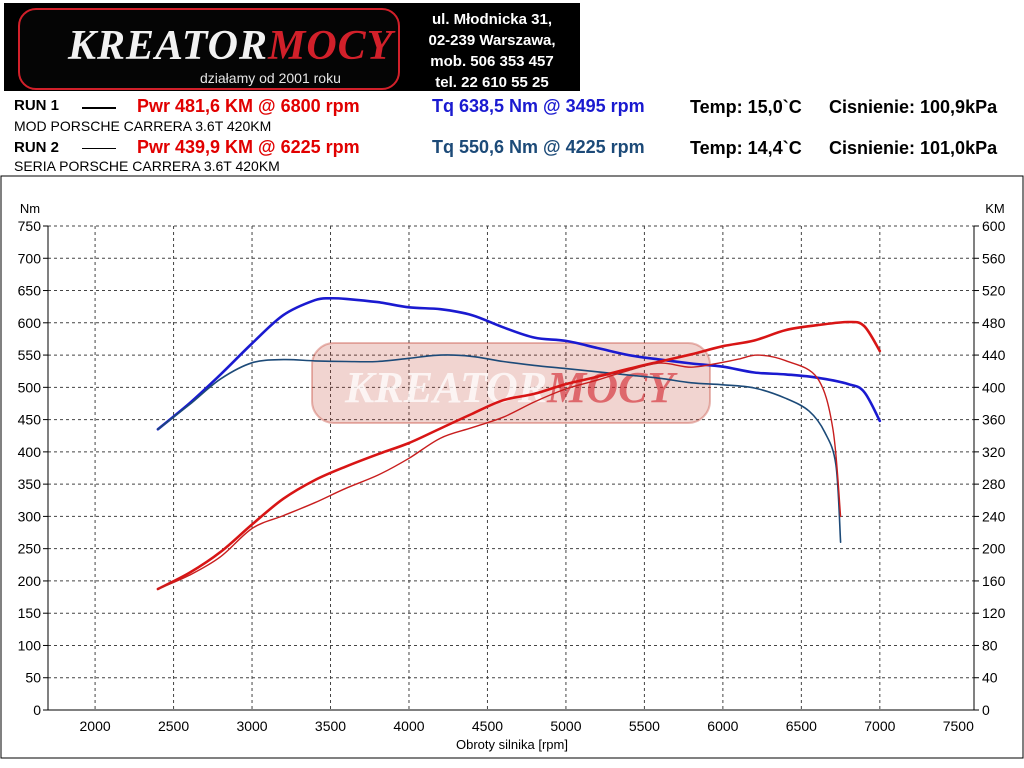 The width and height of the screenshot is (1024, 768). What do you see at coordinates (330, 726) in the screenshot?
I see `x-tick-label: 3500` at bounding box center [330, 726].